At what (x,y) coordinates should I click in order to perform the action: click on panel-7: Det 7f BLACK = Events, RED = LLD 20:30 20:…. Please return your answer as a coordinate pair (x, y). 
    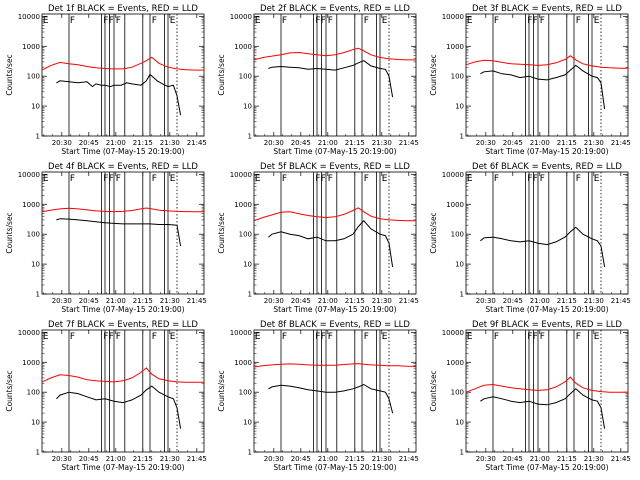
    Looking at the image, I should click on (106, 396).